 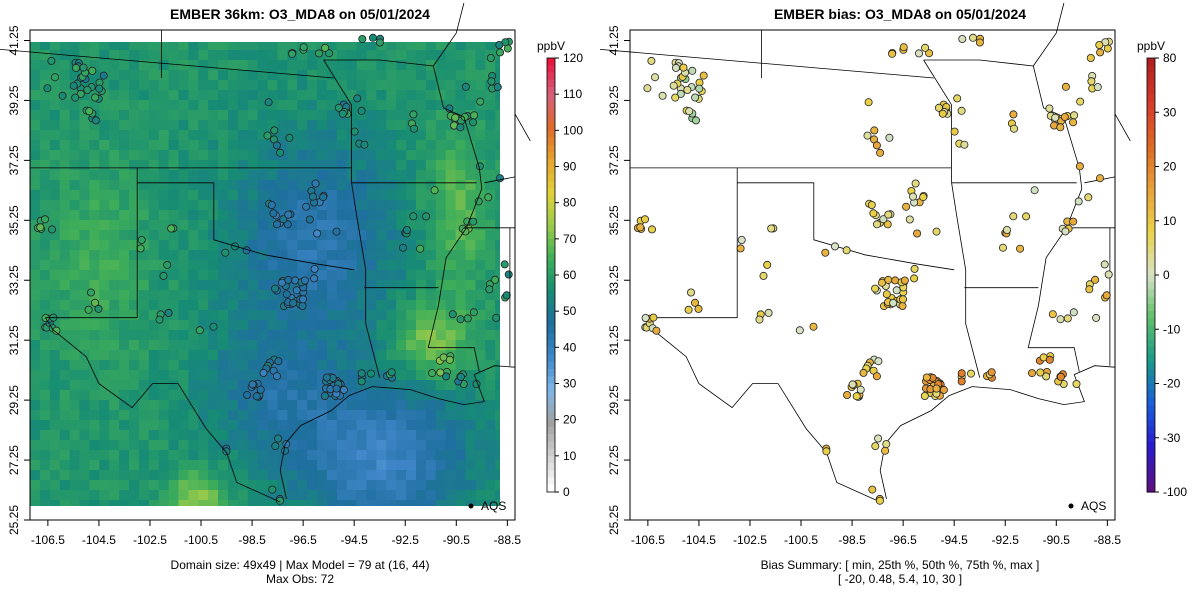 I want to click on state-boundary, so click(x=767, y=63).